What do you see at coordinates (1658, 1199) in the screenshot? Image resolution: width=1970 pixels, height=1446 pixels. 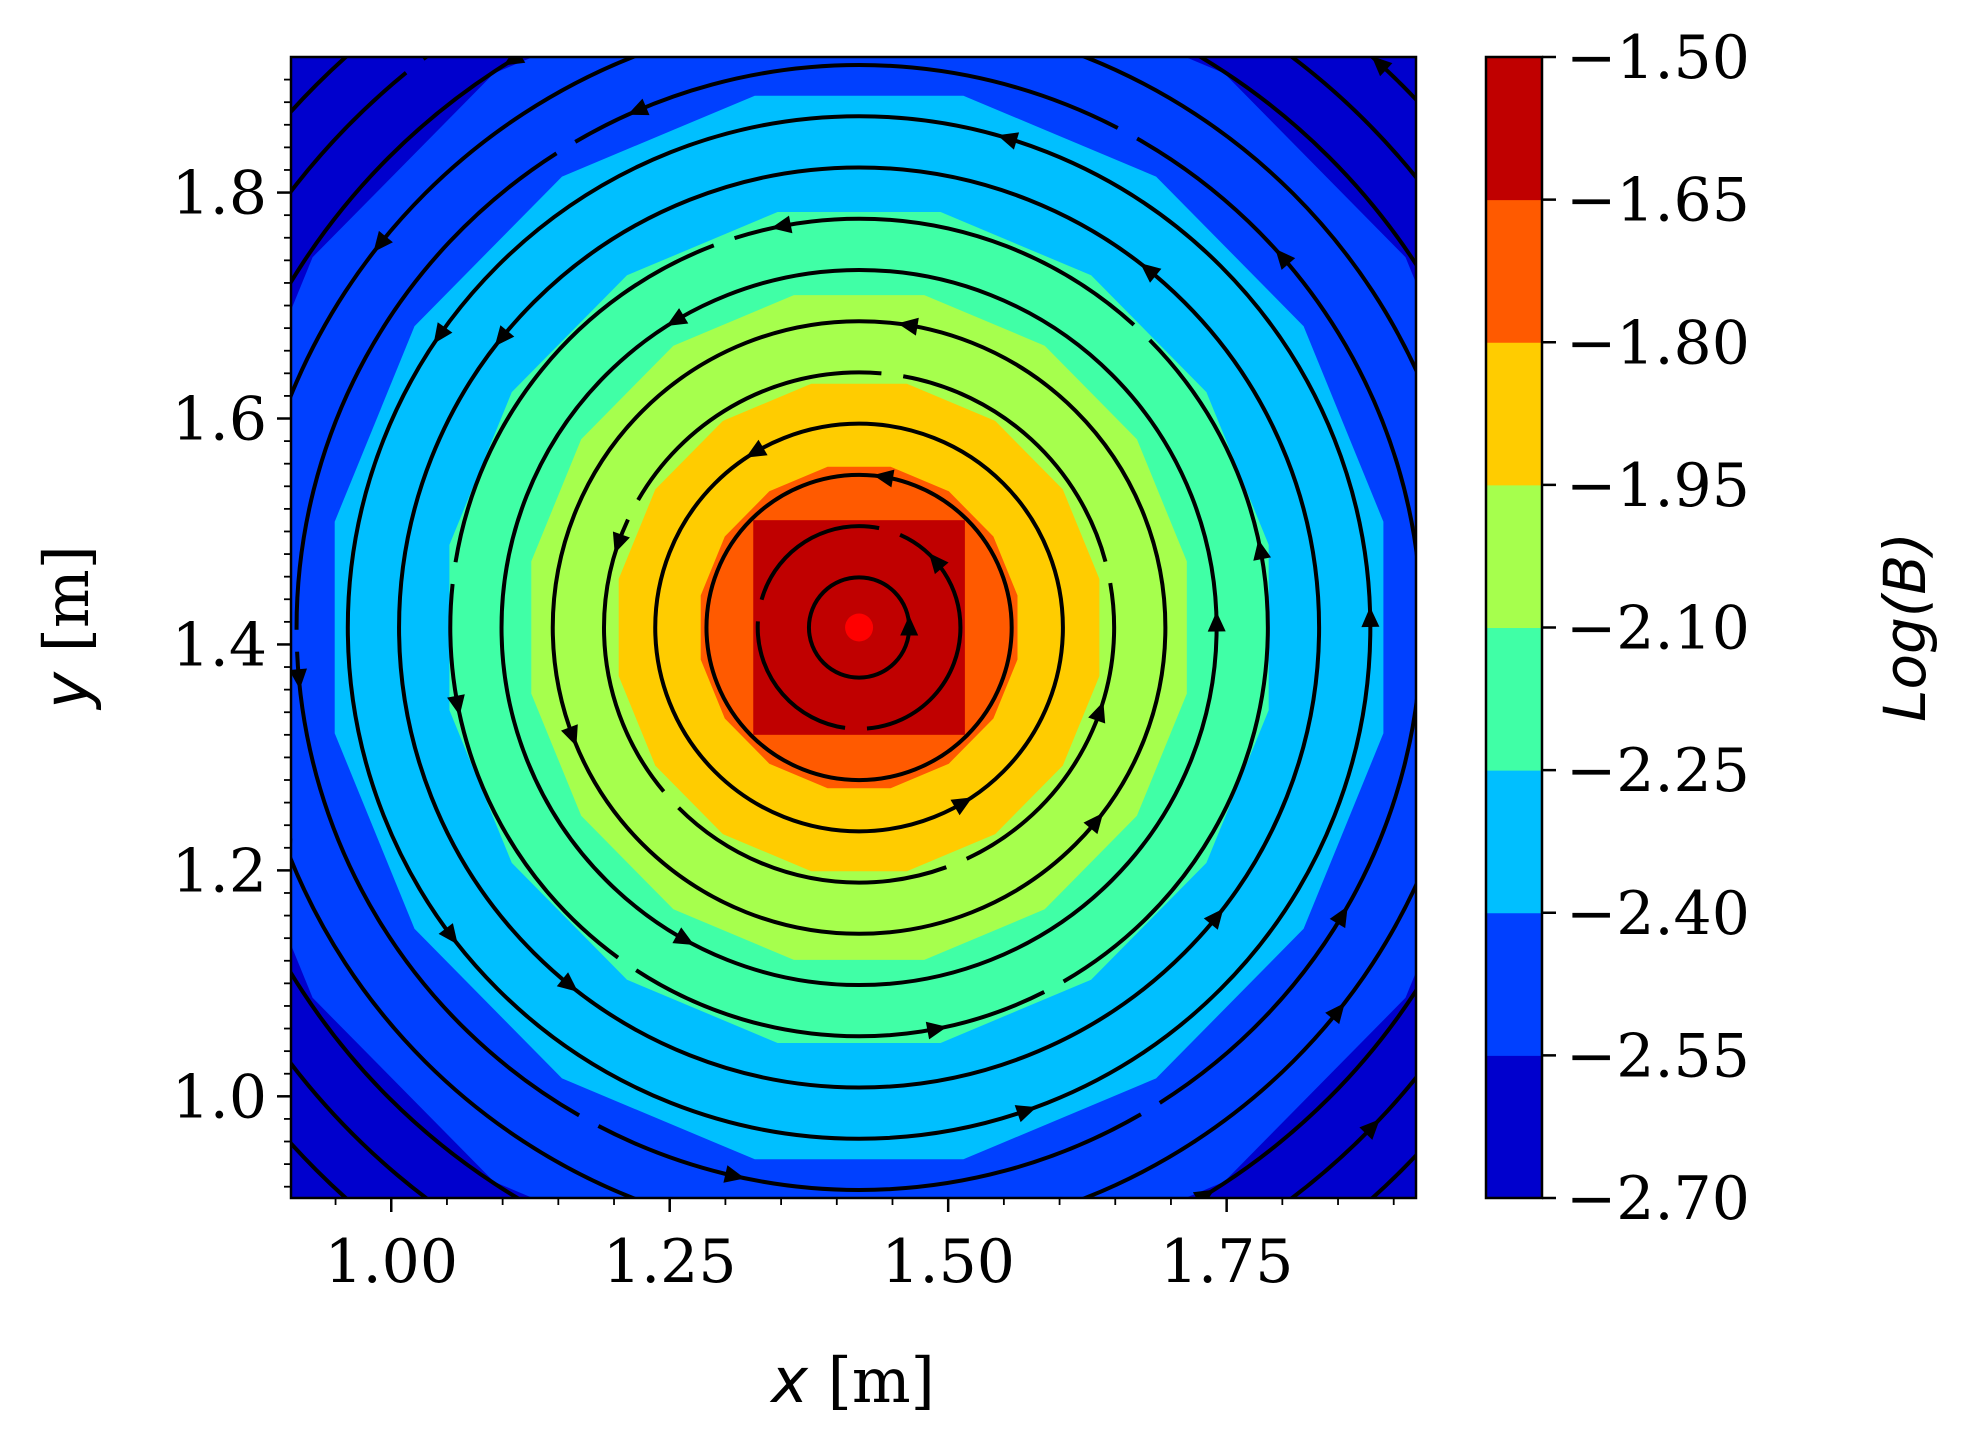 I see `colorbar-tick-label: −2.70` at bounding box center [1658, 1199].